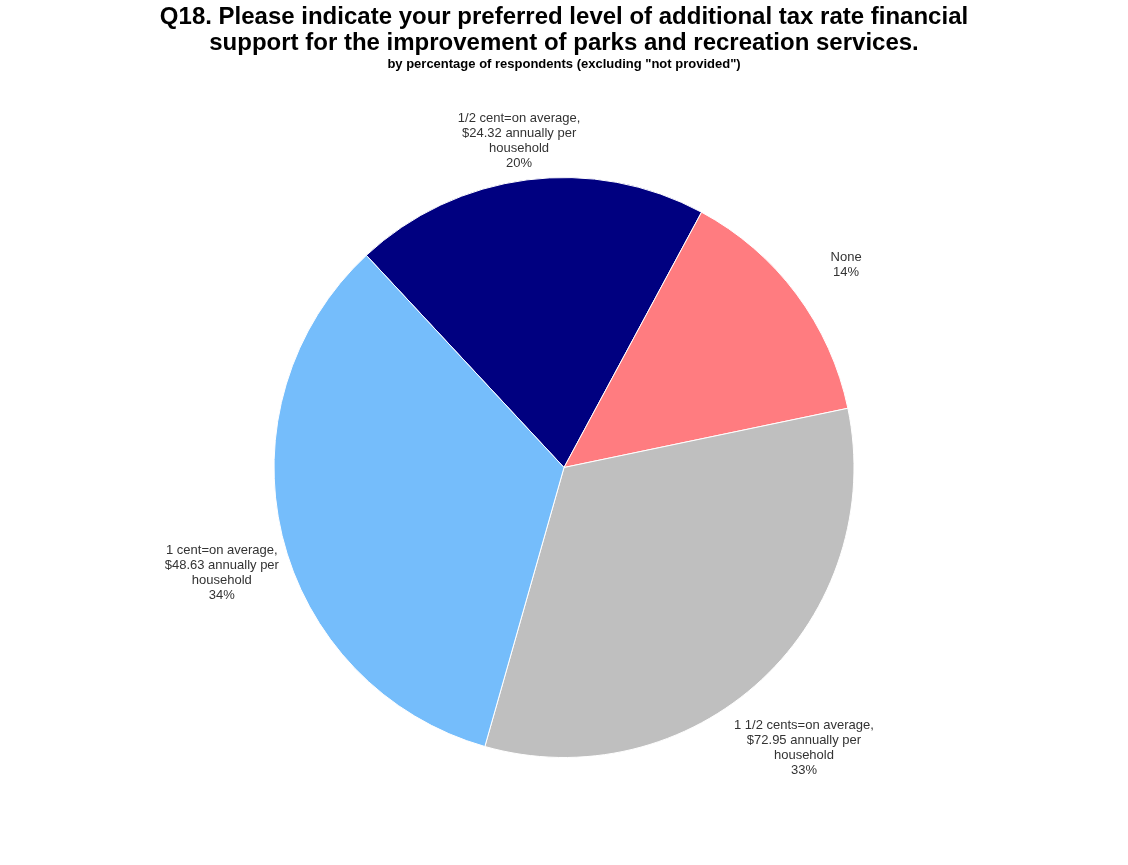 This screenshot has height=865, width=1128. I want to click on chart-subtitle: by percentage of respondents (excluding "not provided"), so click(564, 63).